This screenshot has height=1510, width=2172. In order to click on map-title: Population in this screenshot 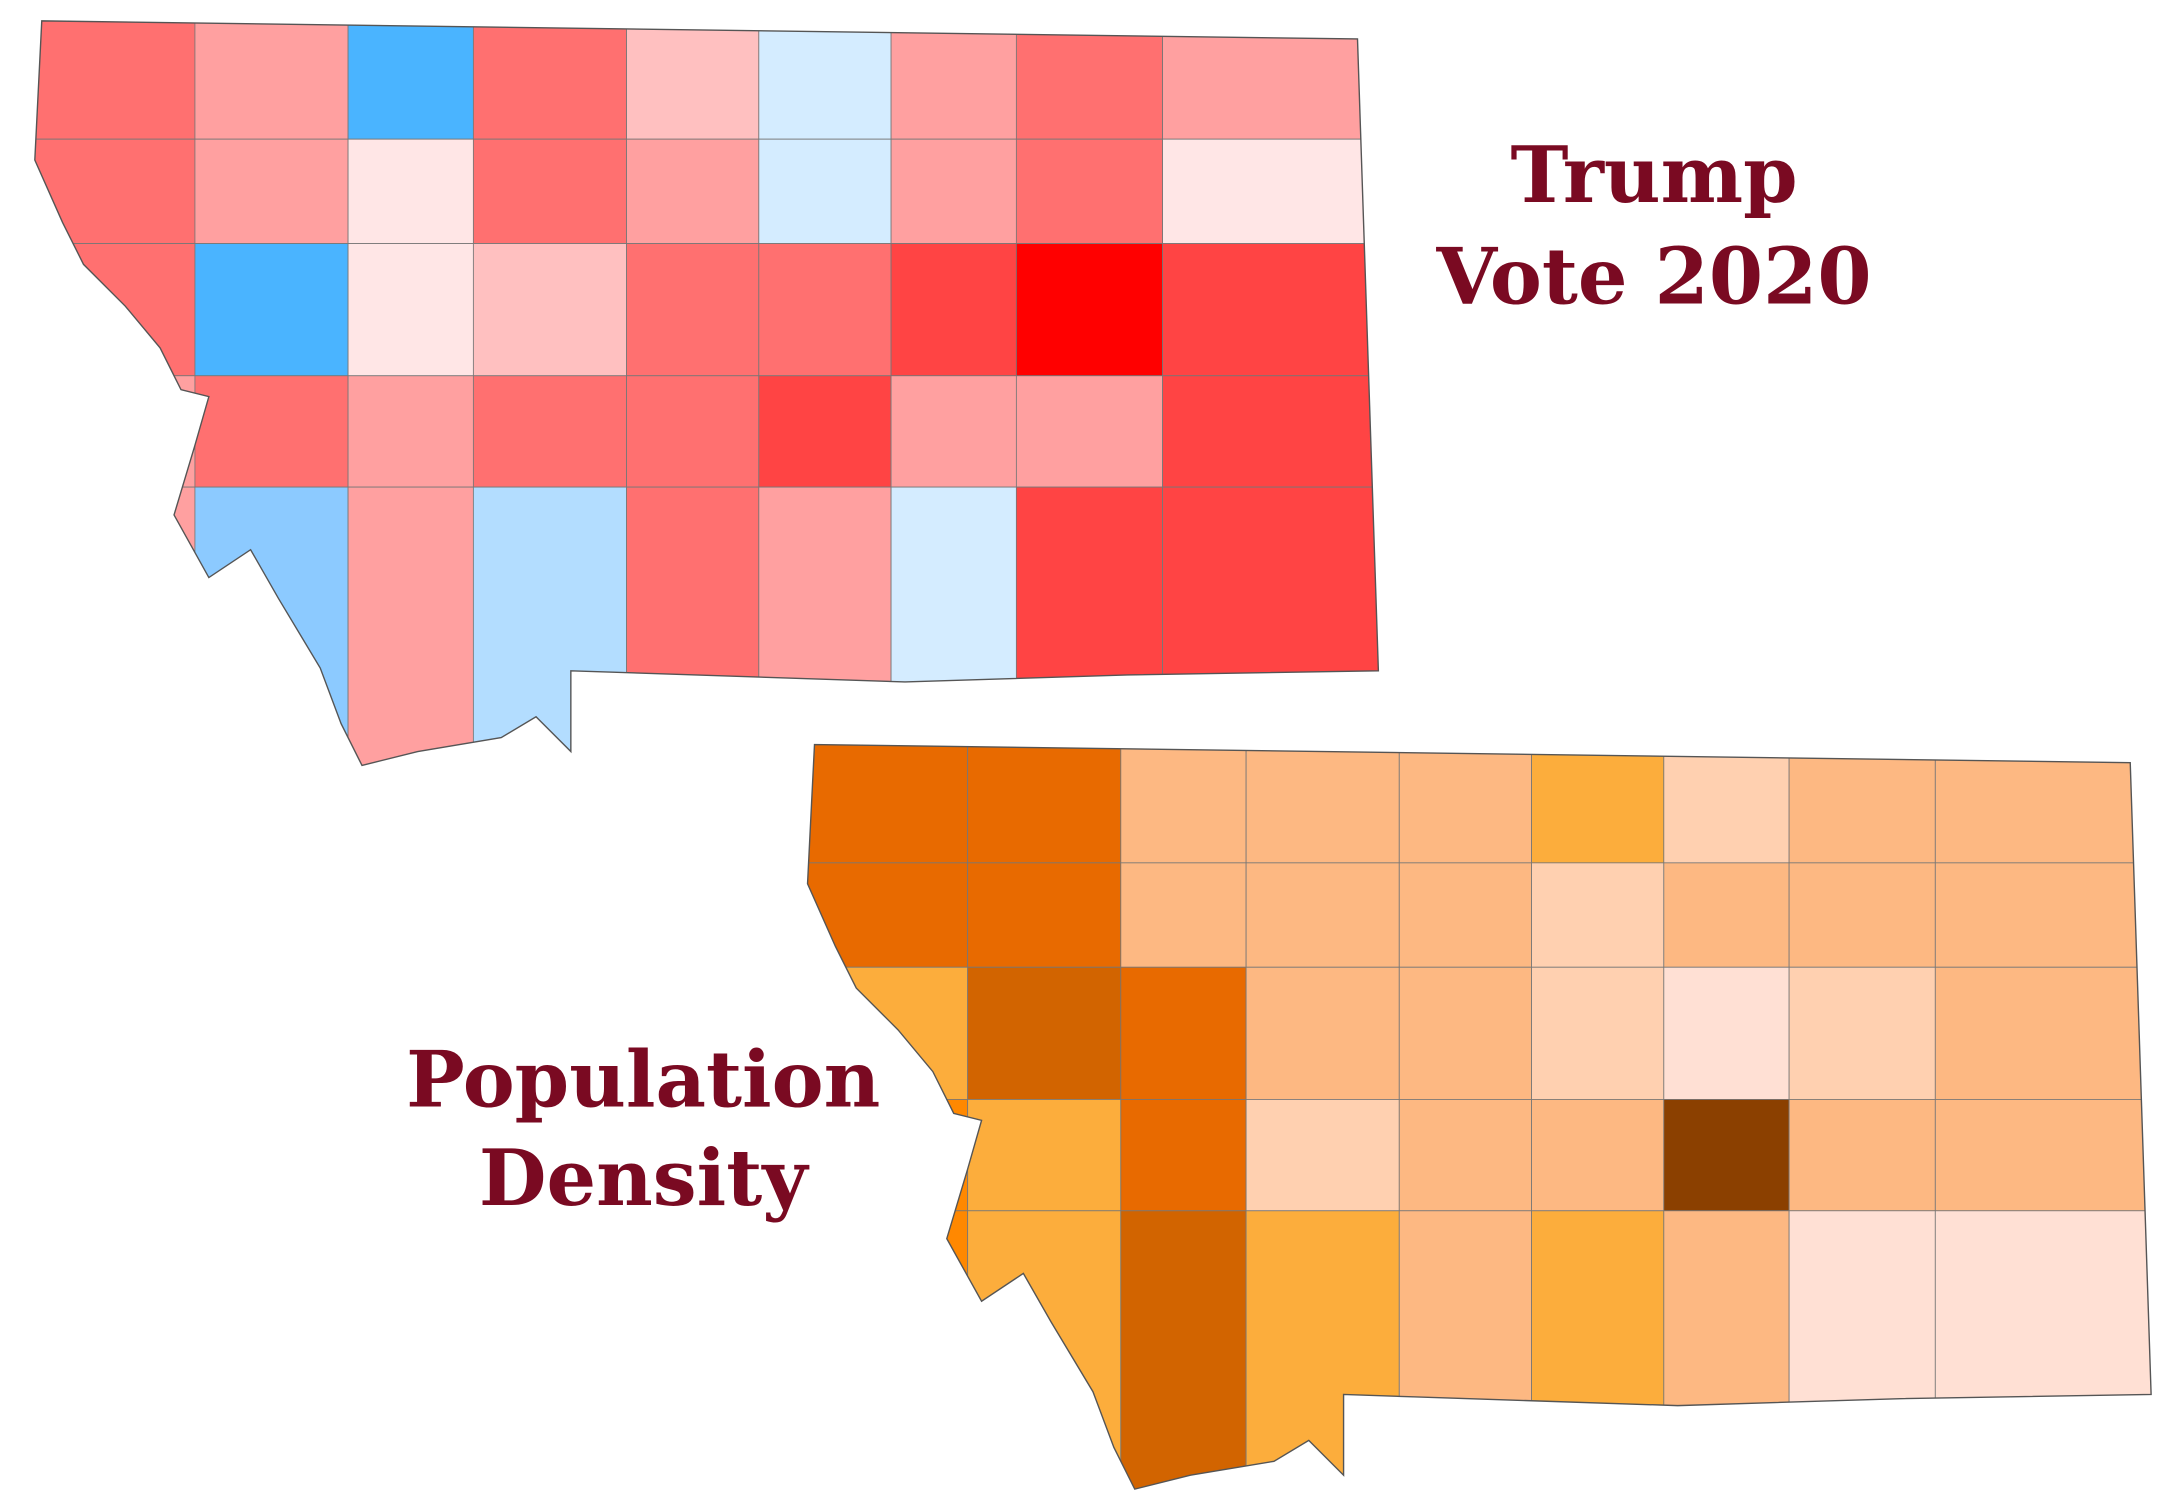, I will do `click(643, 1079)`.